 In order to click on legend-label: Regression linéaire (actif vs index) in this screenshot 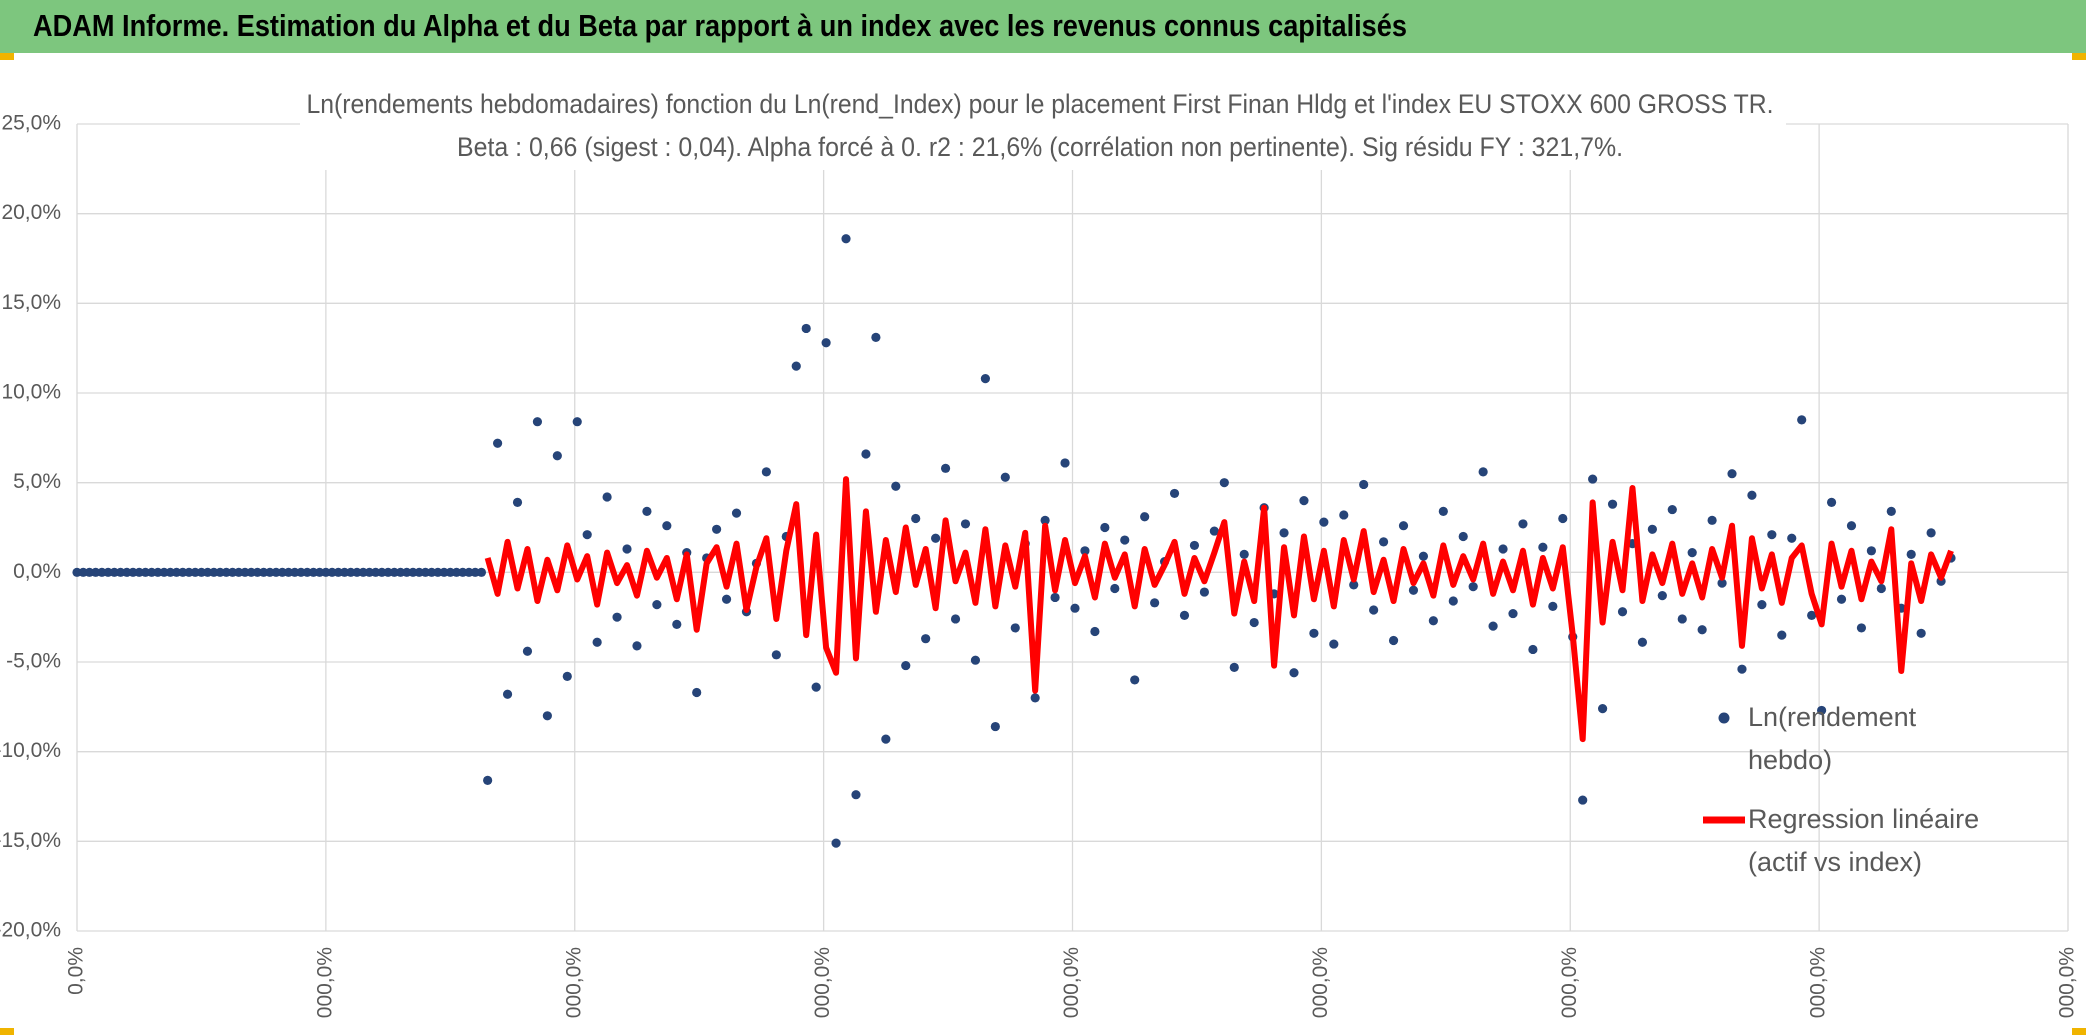, I will do `click(1864, 840)`.